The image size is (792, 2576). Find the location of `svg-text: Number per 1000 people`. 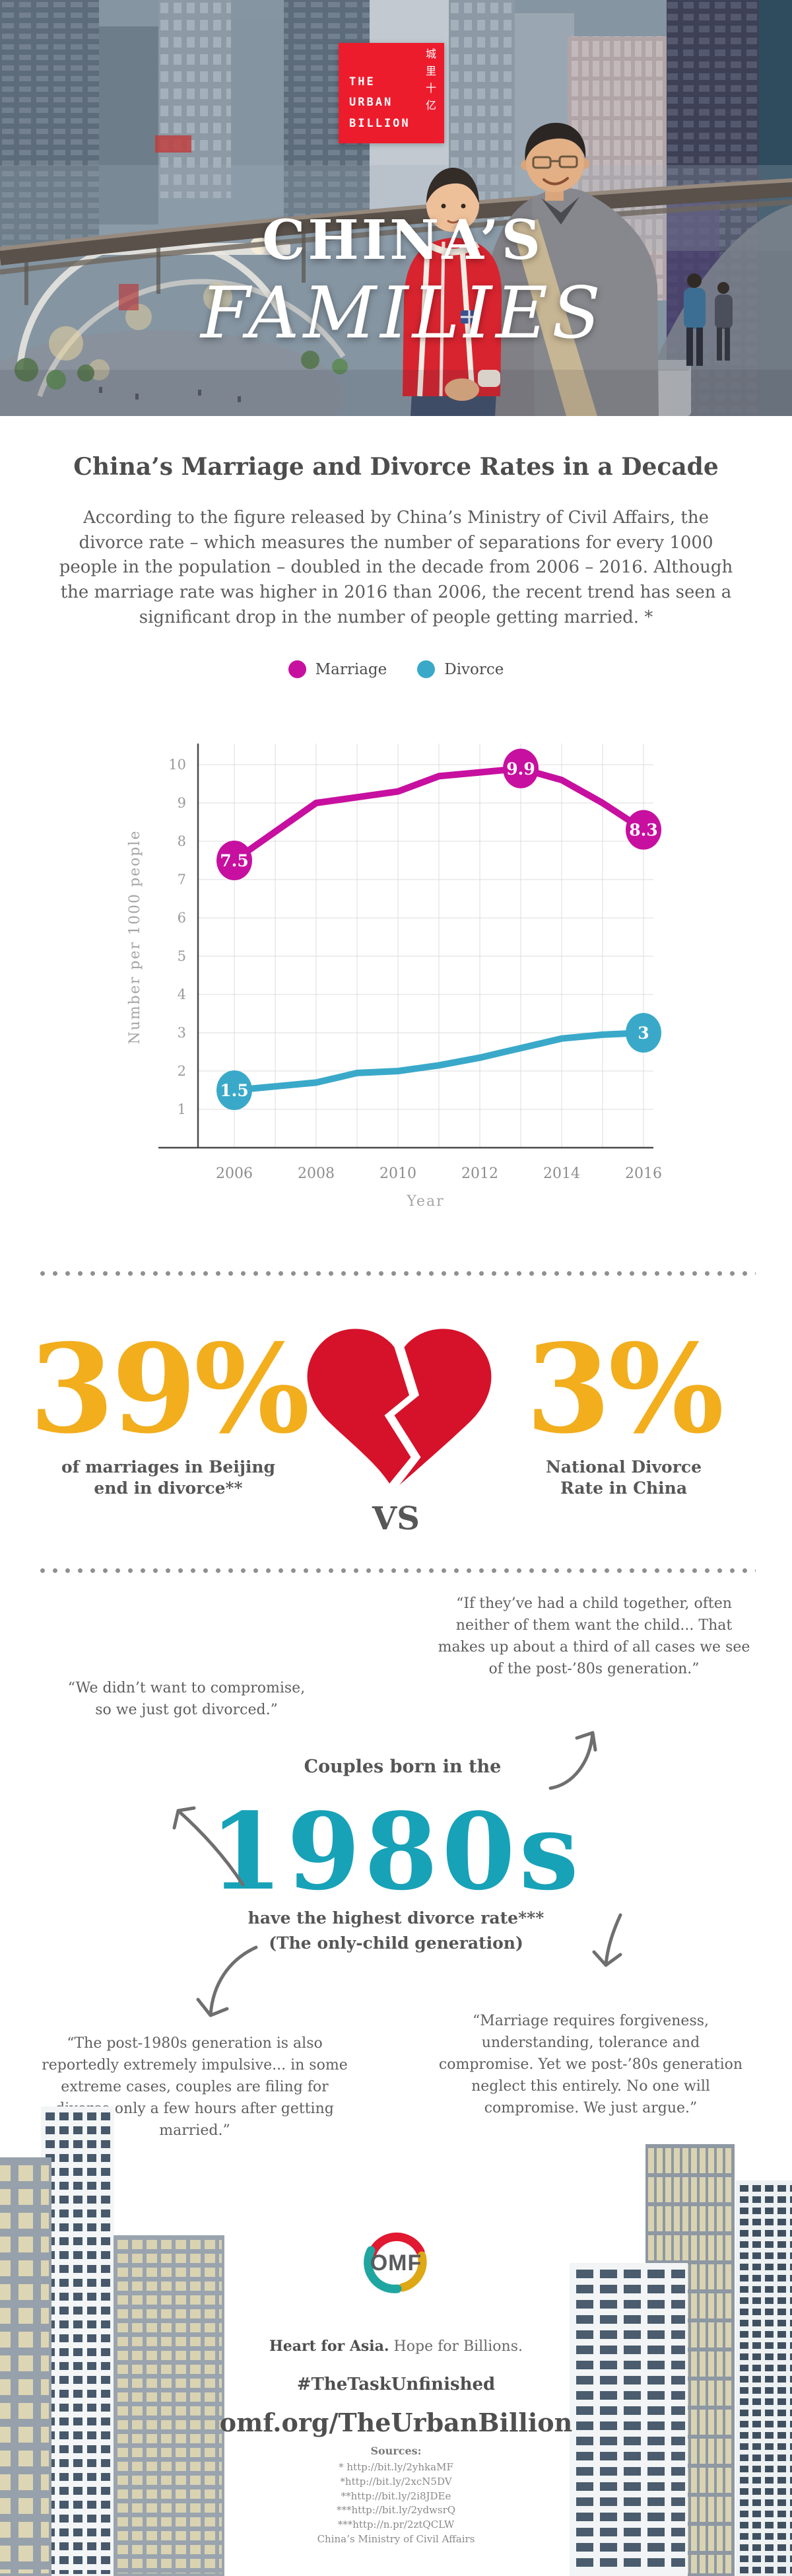

svg-text: Number per 1000 people is located at coordinates (135, 938).